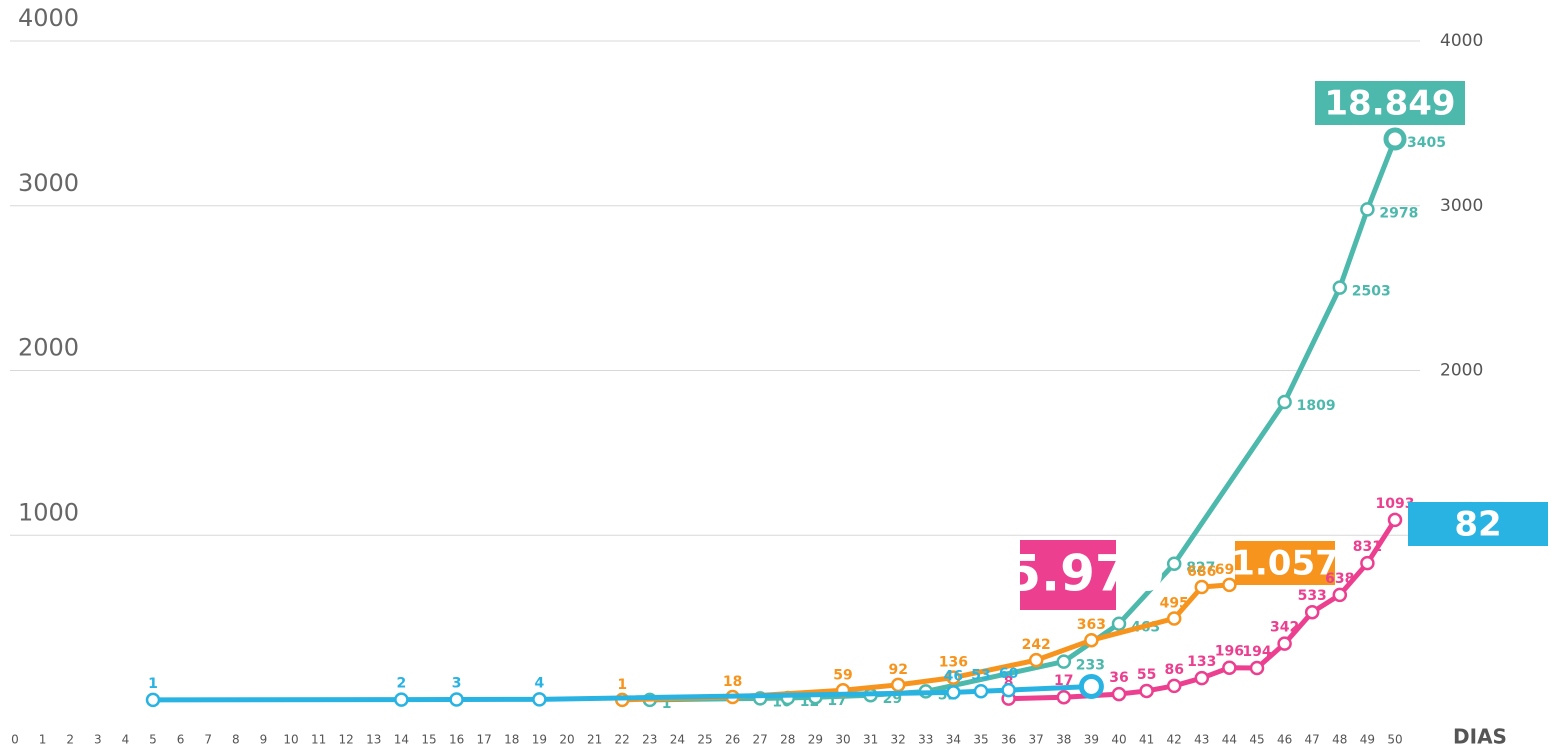  Describe the element at coordinates (953, 740) in the screenshot. I see `x-tick-label: 34` at that location.